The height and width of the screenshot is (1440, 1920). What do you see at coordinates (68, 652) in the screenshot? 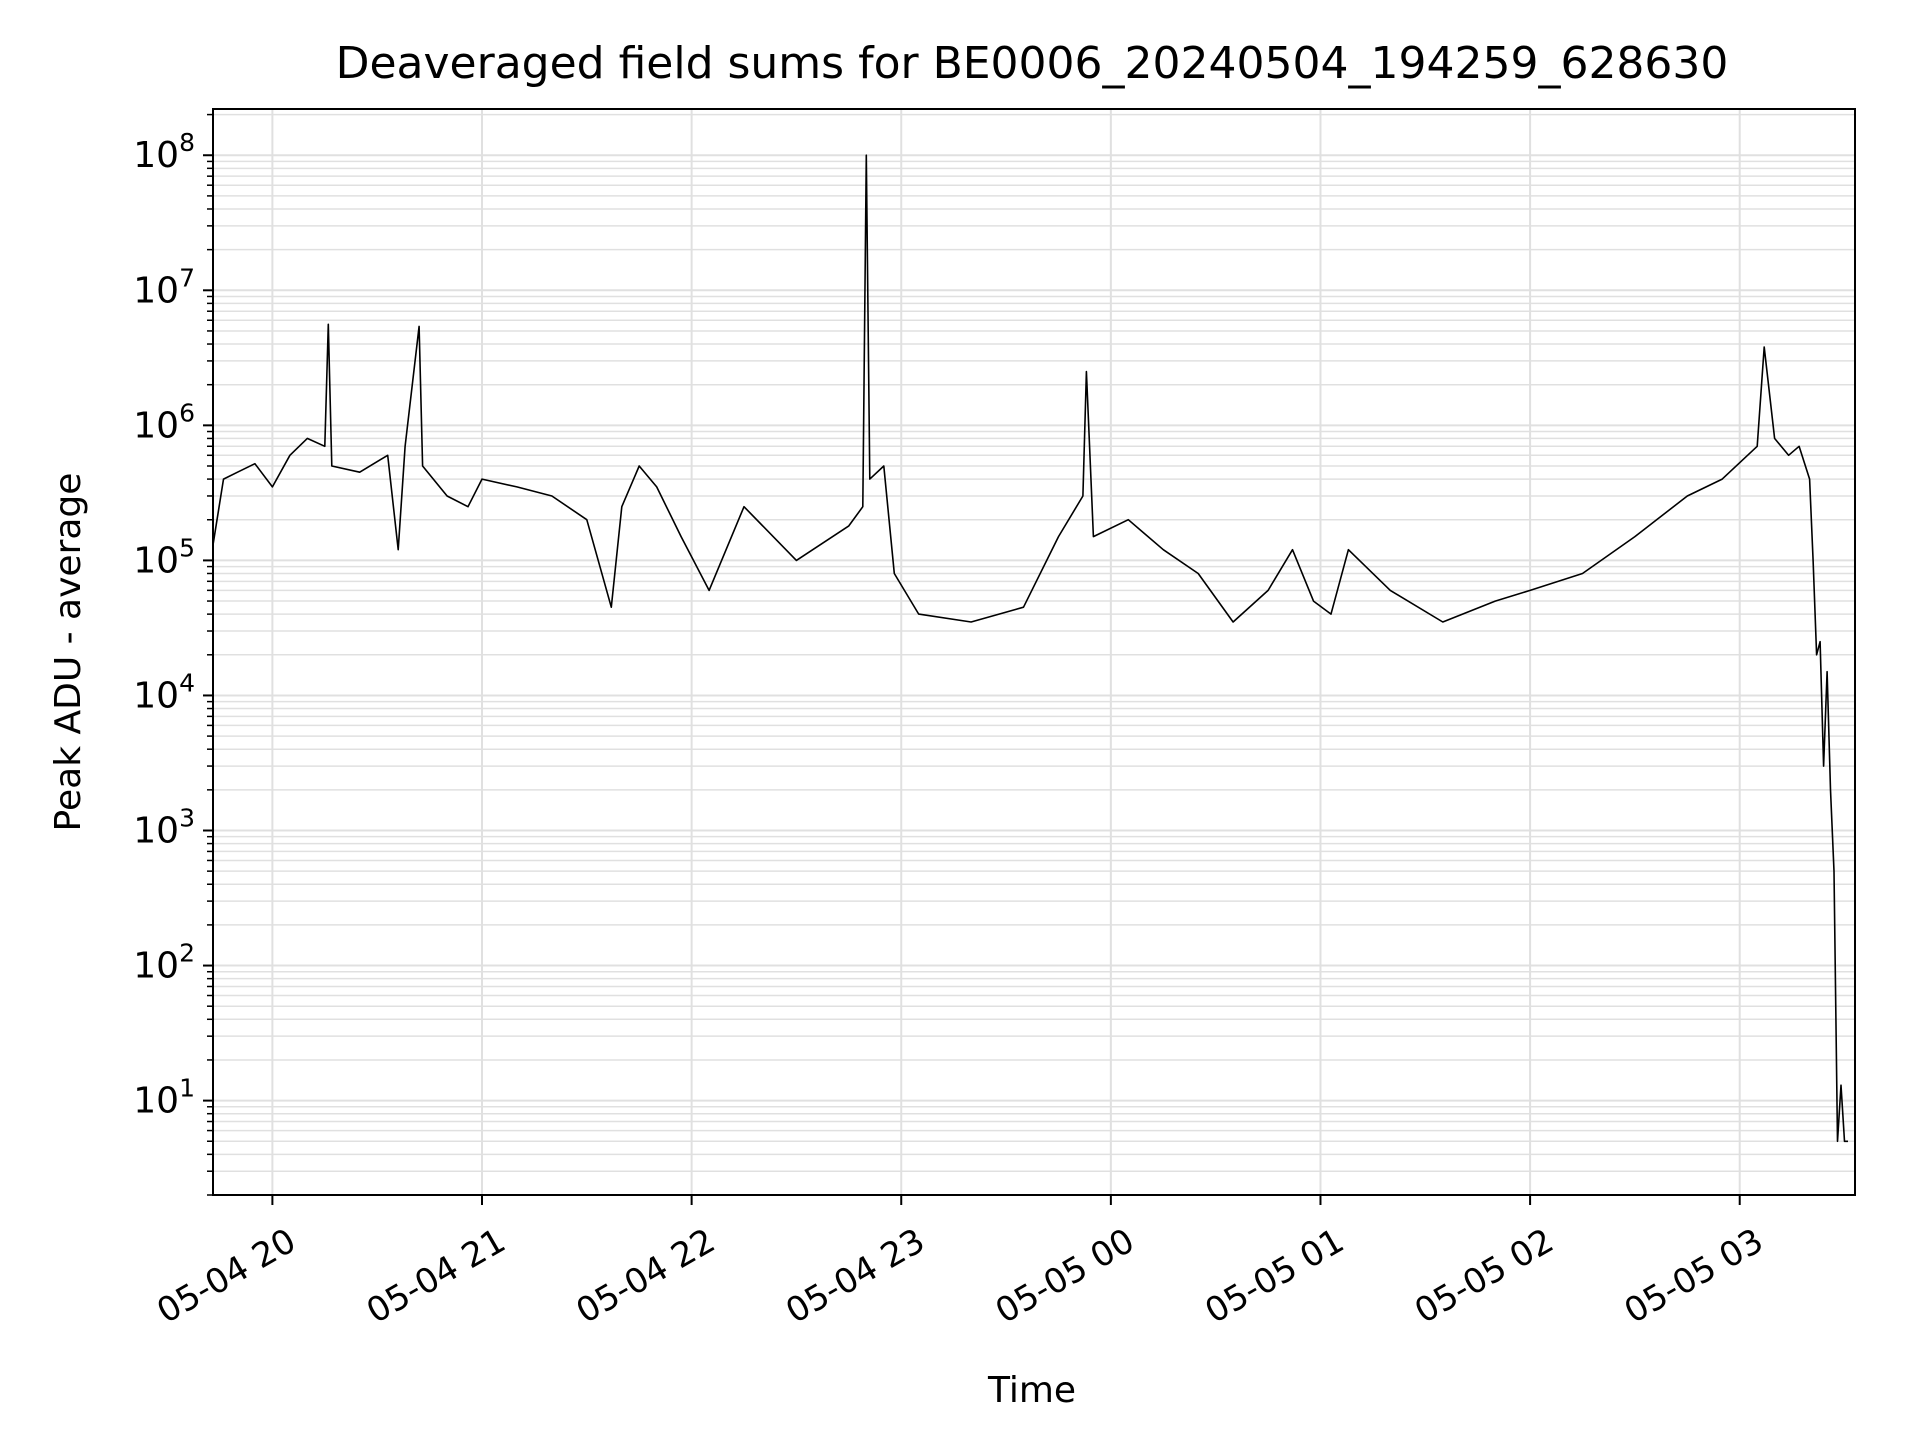
I see `y-axis-label: Peak ADU - average` at bounding box center [68, 652].